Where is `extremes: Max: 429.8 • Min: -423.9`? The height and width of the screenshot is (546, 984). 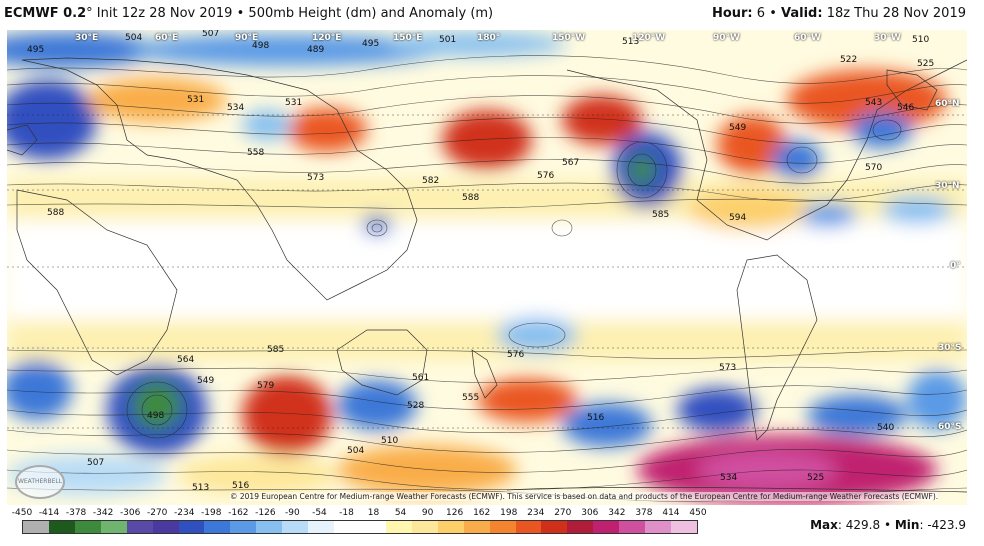
extremes: Max: 429.8 • Min: -423.9 is located at coordinates (888, 525).